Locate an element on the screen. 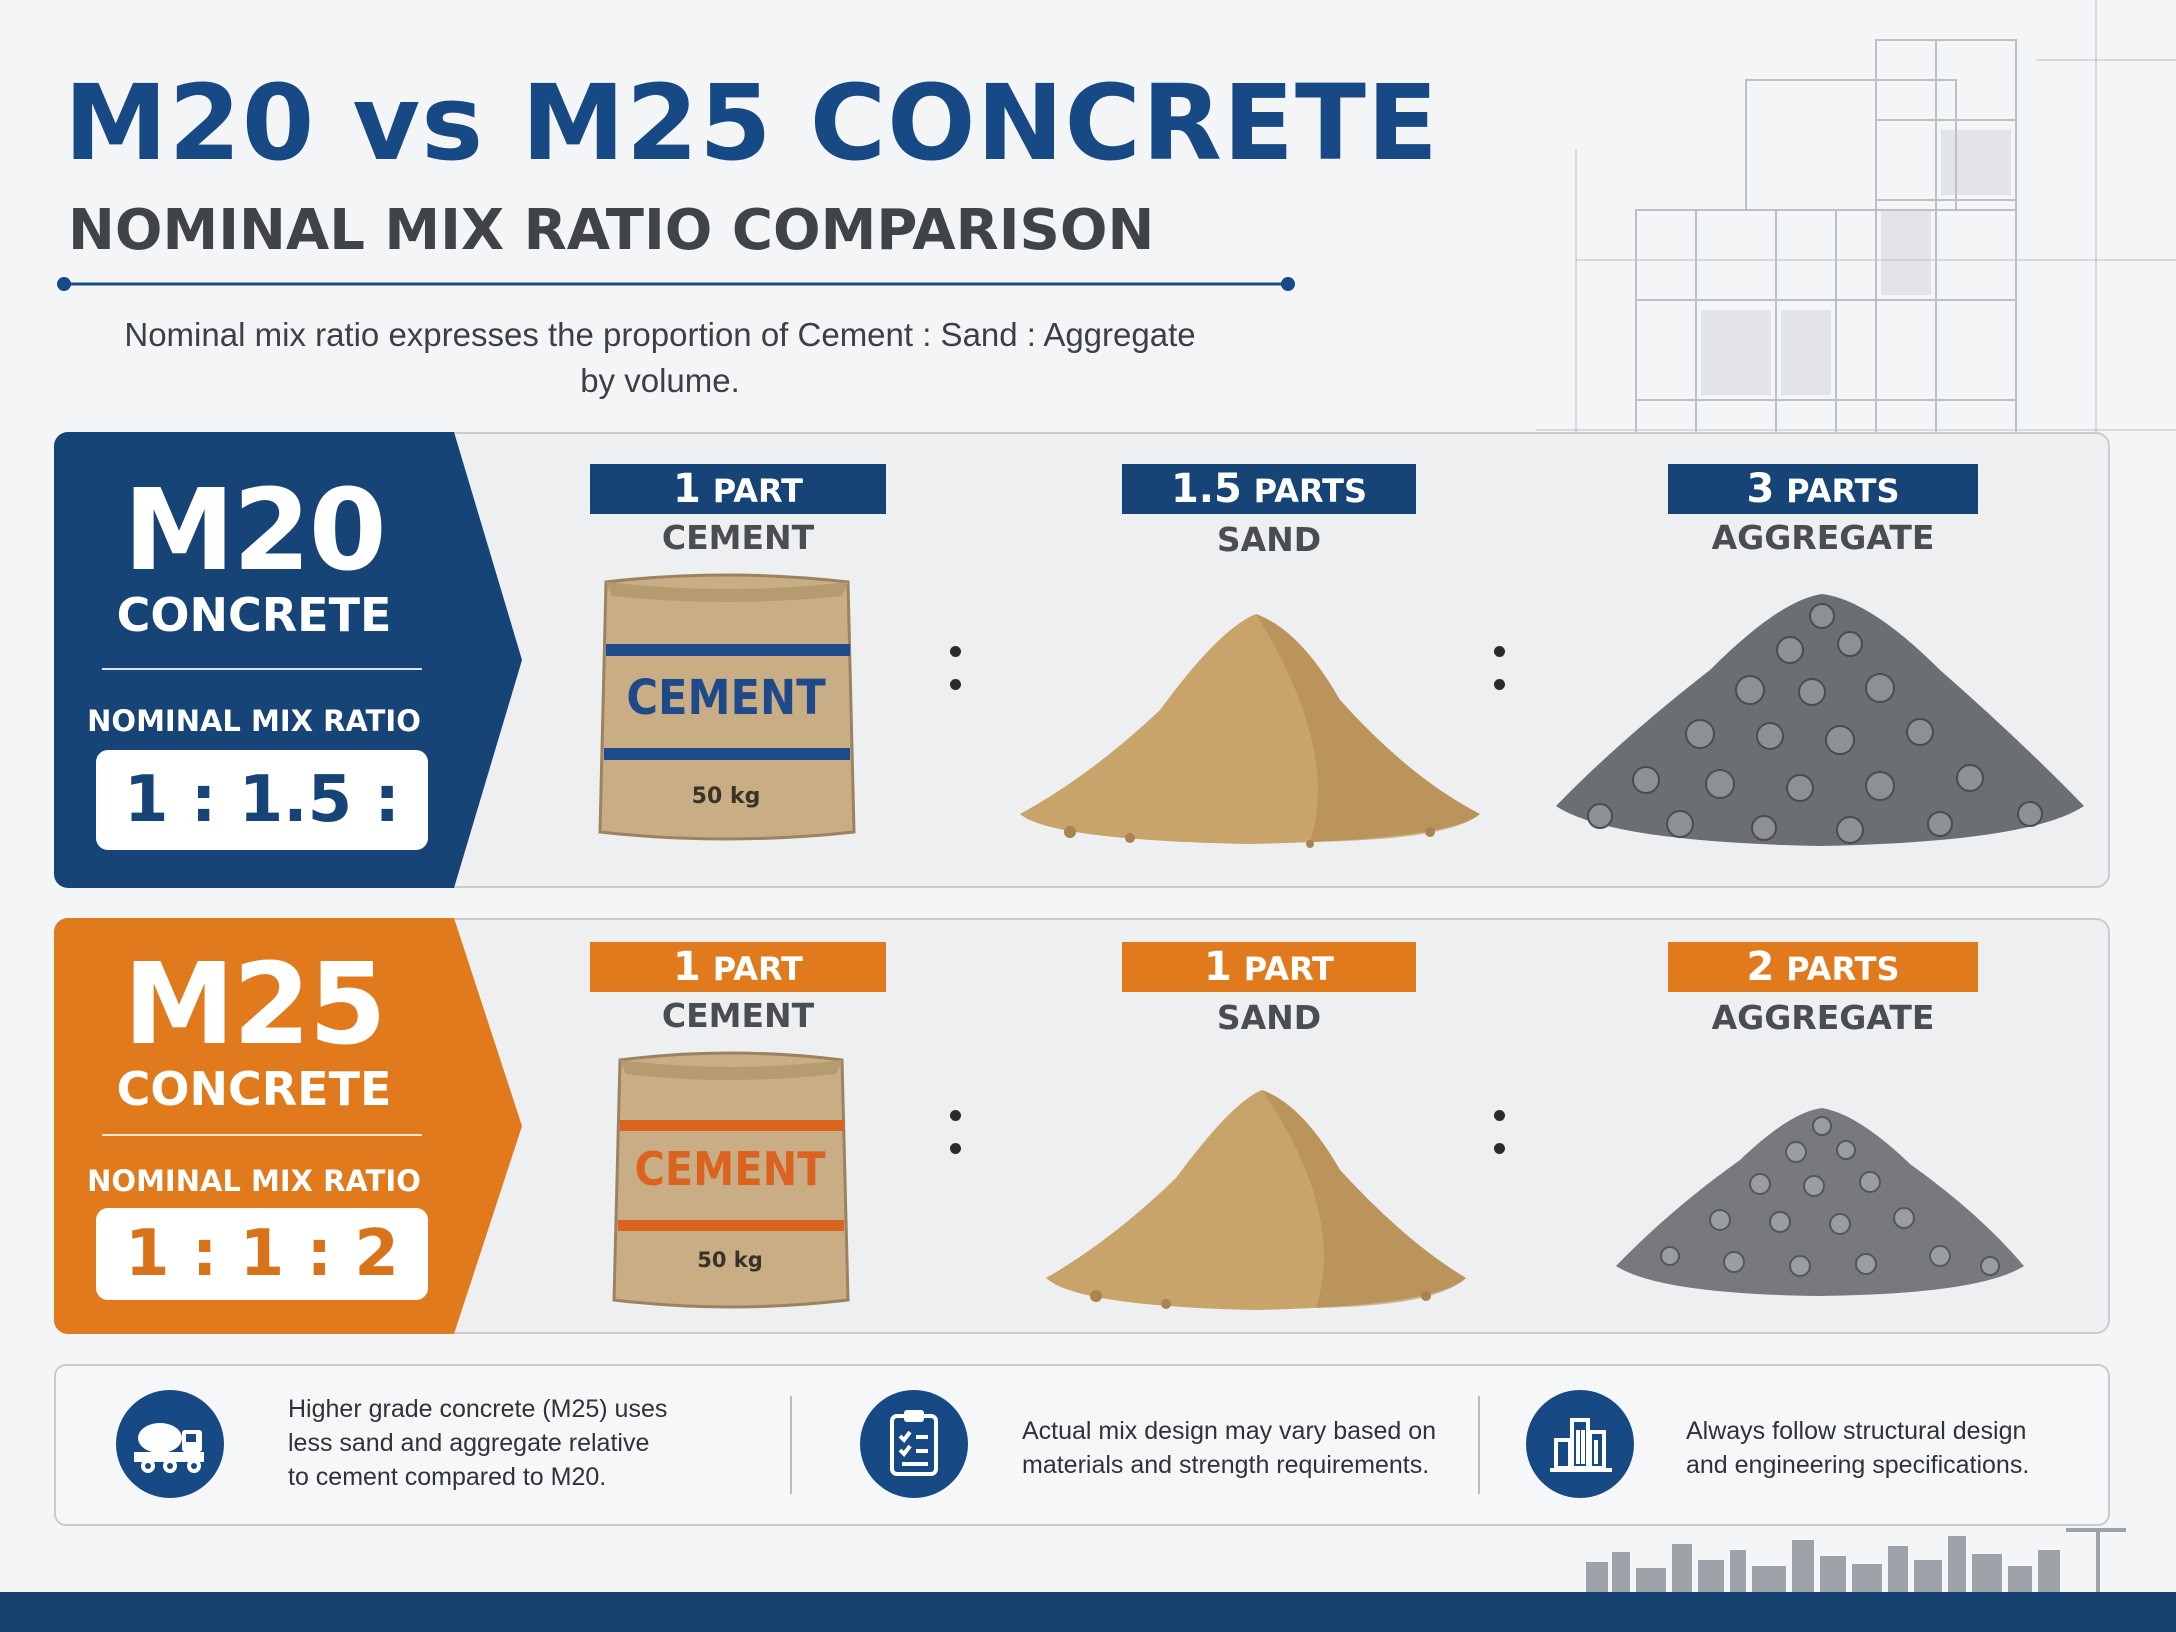  m25-cement-tag: 1 PART is located at coordinates (738, 967).